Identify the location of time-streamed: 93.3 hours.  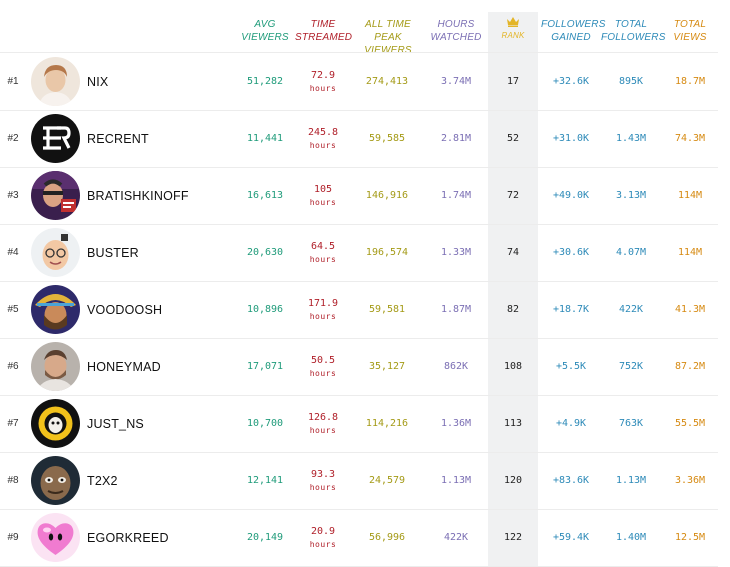
(323, 480).